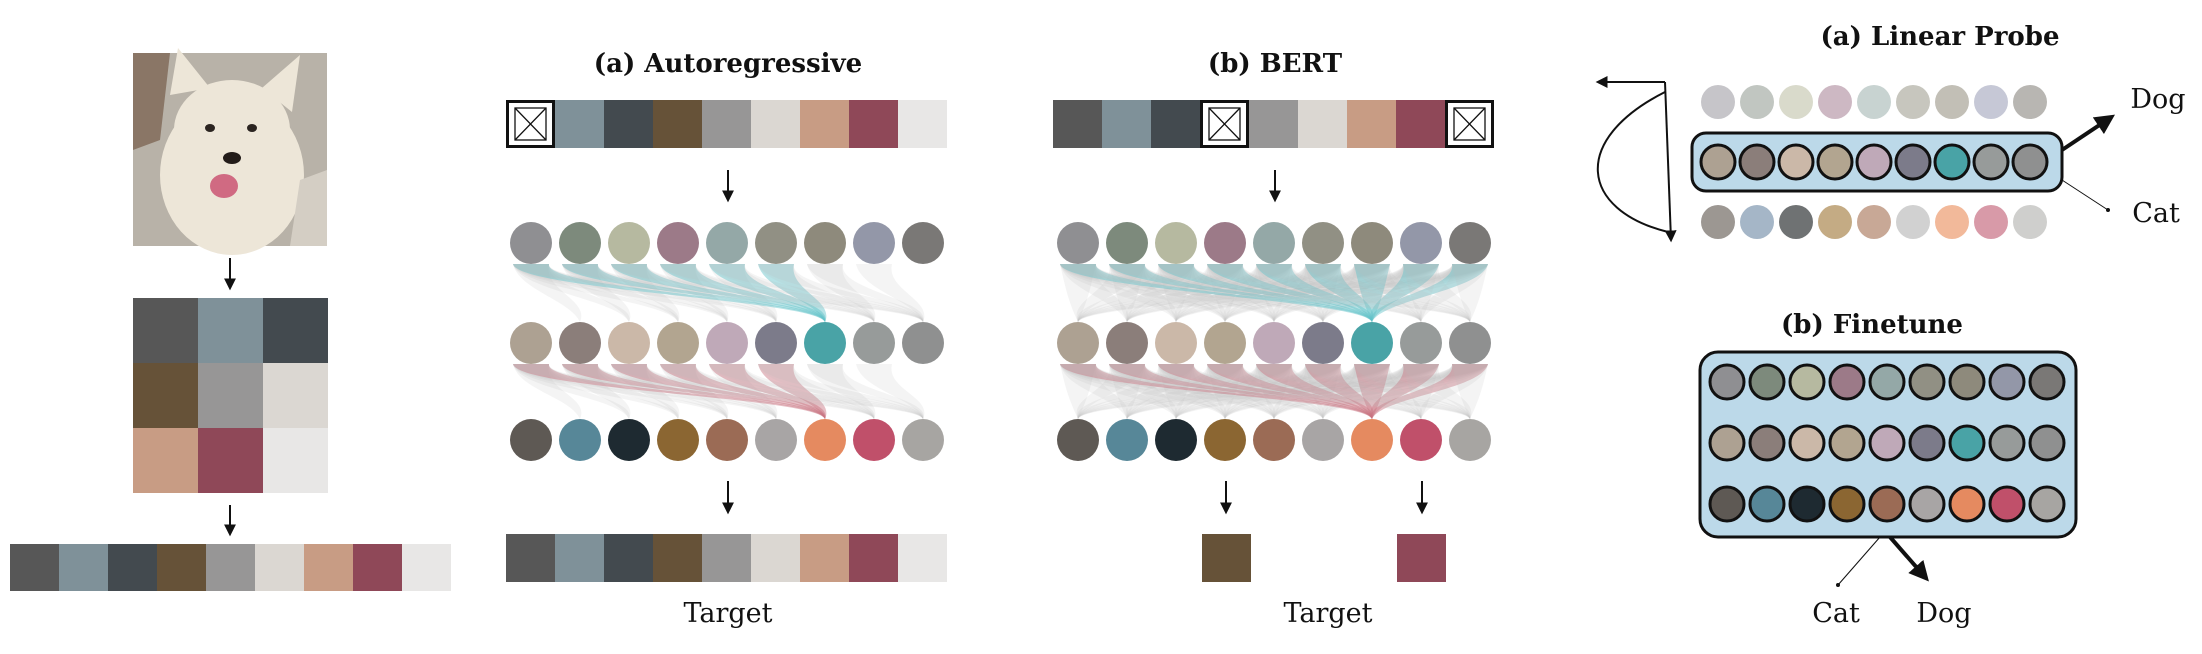 The image size is (2202, 654). Describe the element at coordinates (1405, 293) in the screenshot. I see `bert-attn-band0-t5-s8` at that location.